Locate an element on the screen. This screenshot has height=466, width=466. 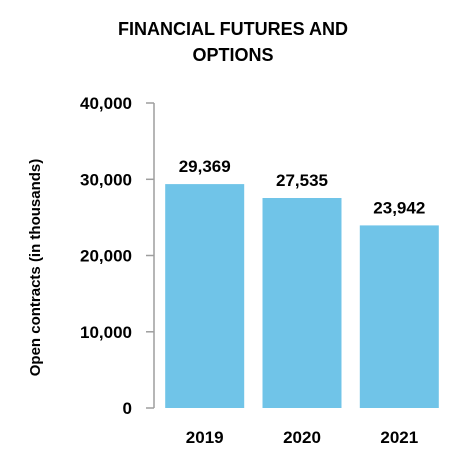
data-label-2019: 29,369 is located at coordinates (205, 166).